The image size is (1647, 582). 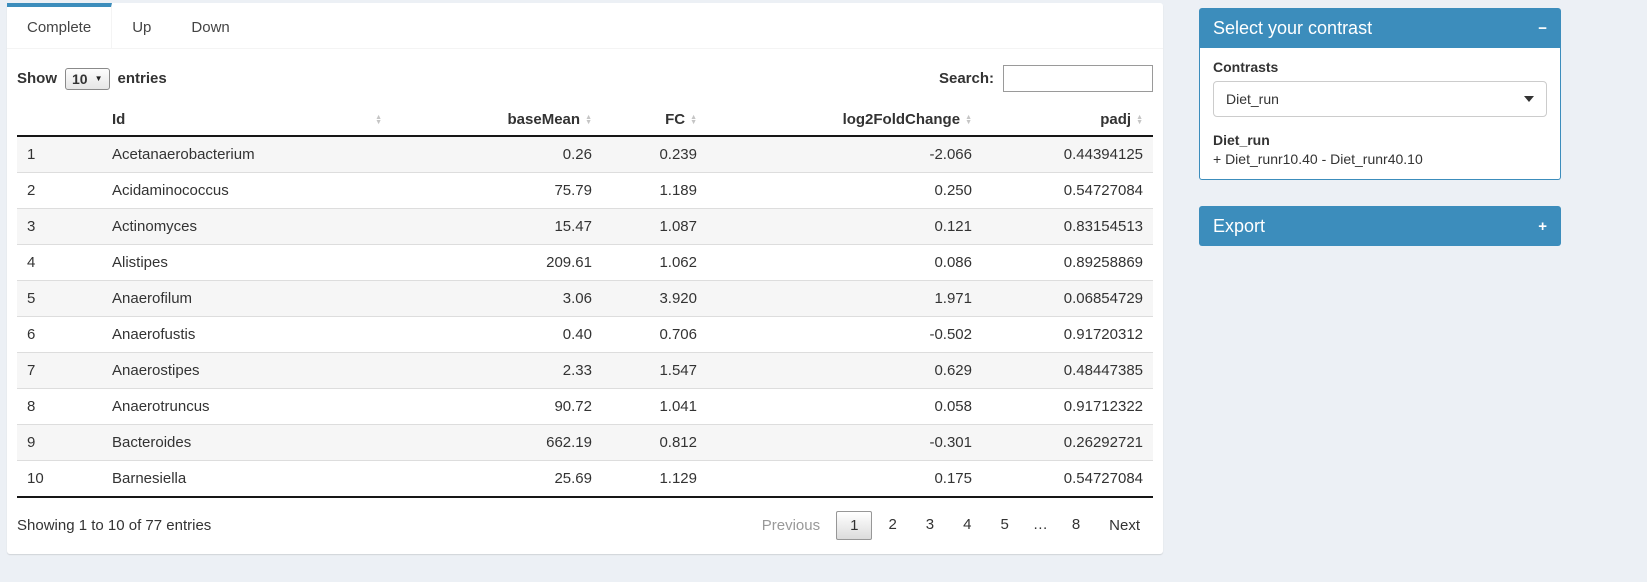 What do you see at coordinates (1116, 119) in the screenshot?
I see `column-label: padj` at bounding box center [1116, 119].